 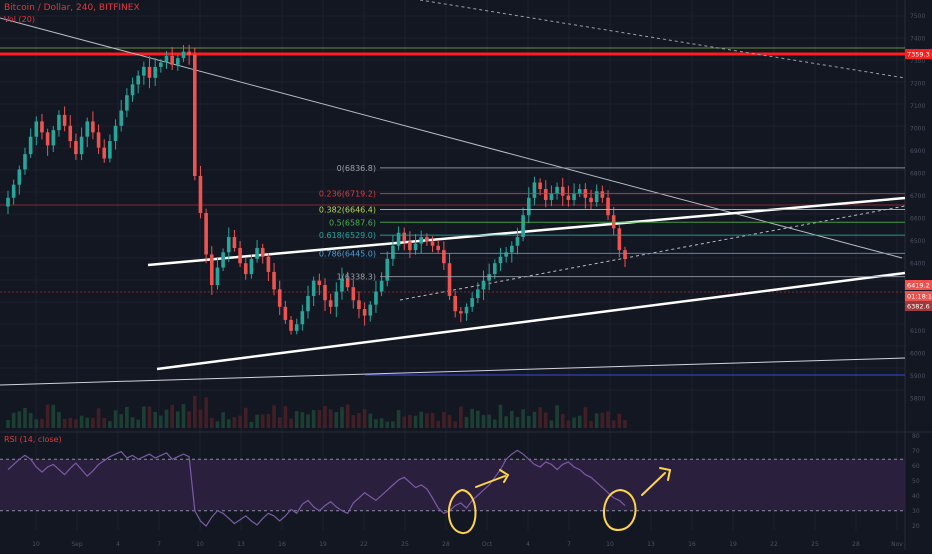 I want to click on rsi-tick-label: 40, so click(x=916, y=496).